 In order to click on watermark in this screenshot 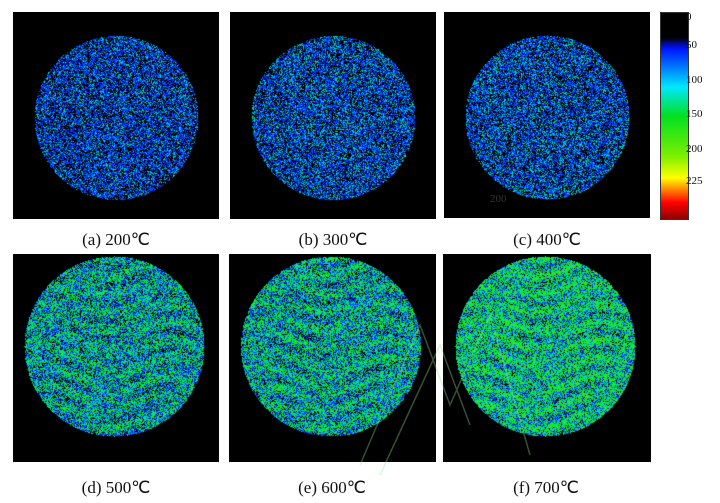, I will do `click(445, 394)`.